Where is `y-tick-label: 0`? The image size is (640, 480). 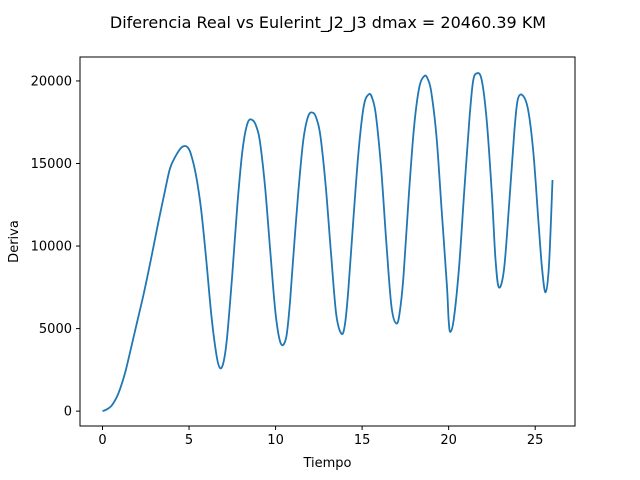
y-tick-label: 0 is located at coordinates (68, 412).